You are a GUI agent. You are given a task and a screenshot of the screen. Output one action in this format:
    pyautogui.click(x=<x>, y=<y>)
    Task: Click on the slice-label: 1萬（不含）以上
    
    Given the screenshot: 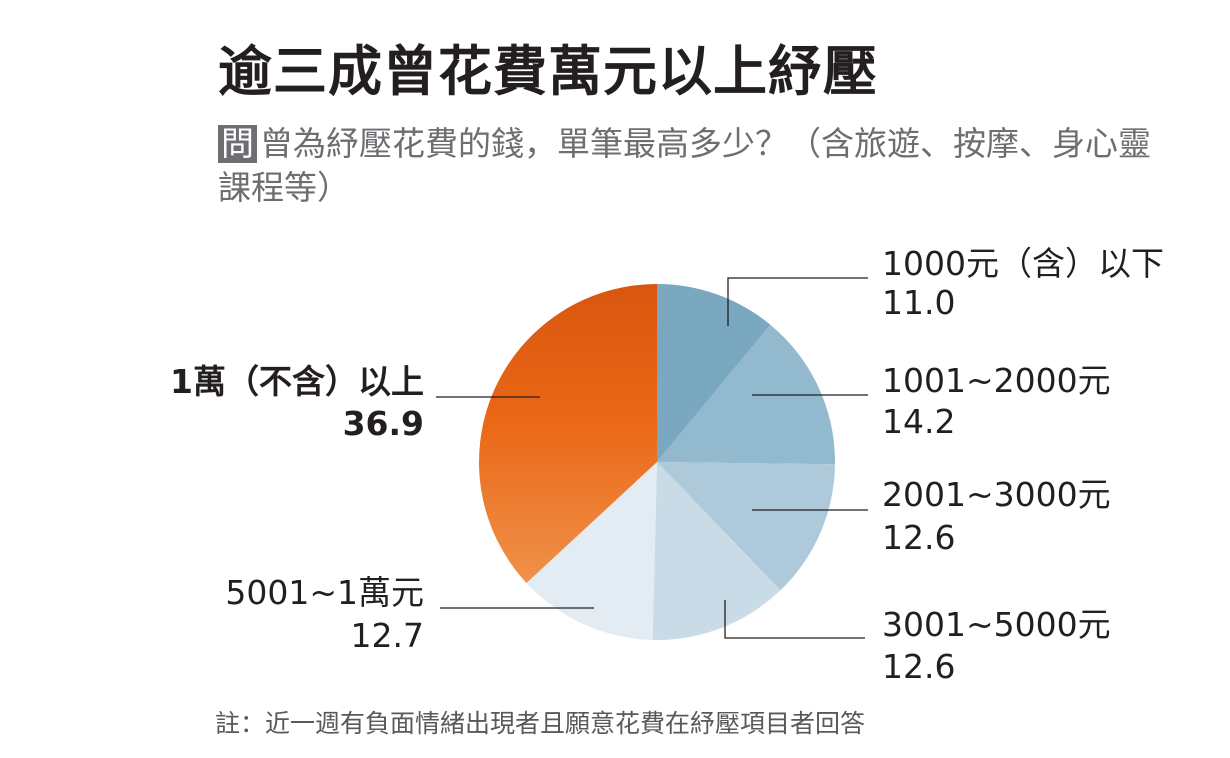 What is the action you would take?
    pyautogui.click(x=297, y=381)
    